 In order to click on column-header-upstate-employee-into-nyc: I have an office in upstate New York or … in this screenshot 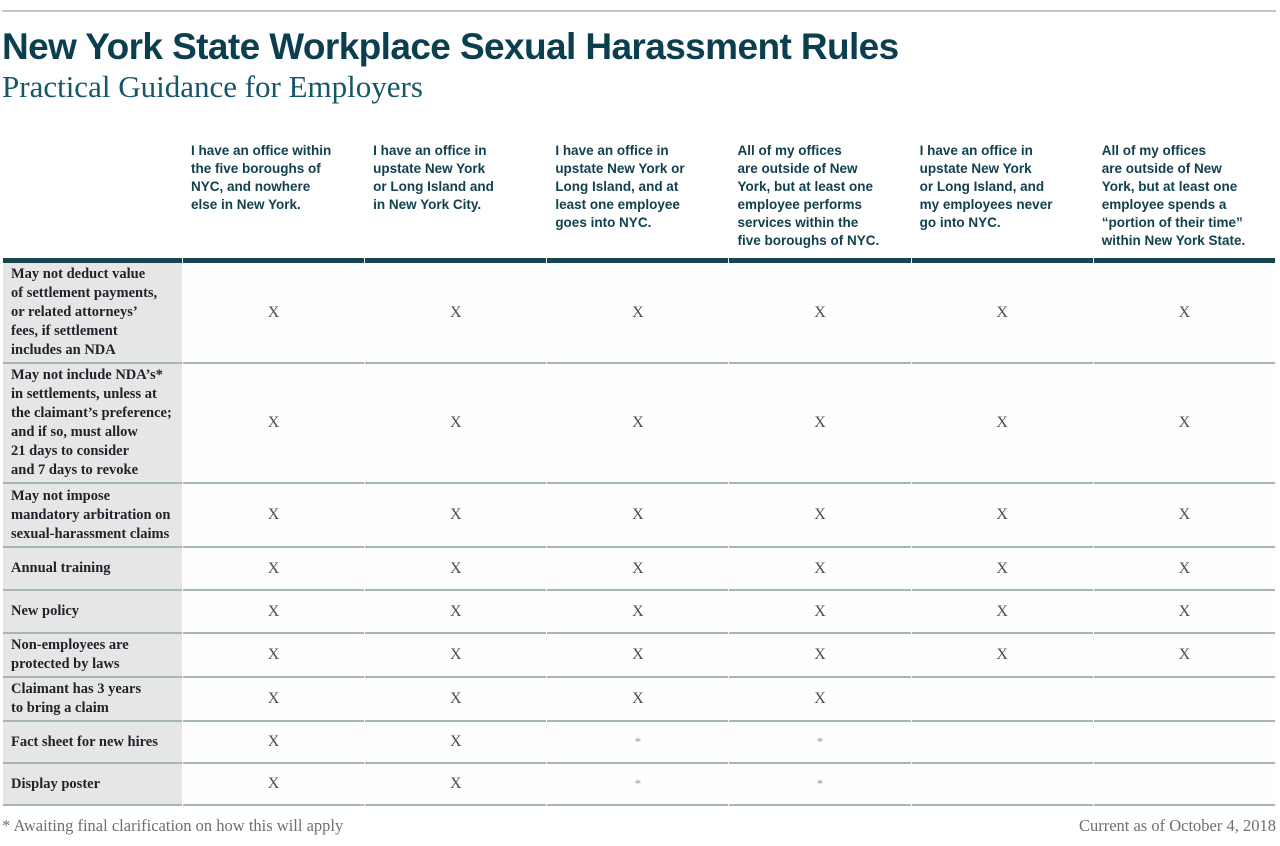, I will do `click(638, 197)`.